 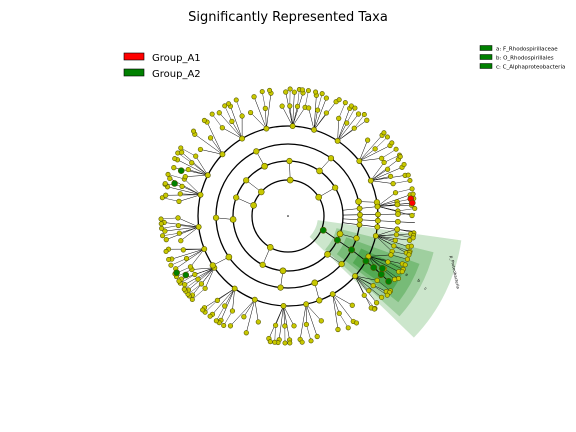 I want to click on legend-item-taxon-b: b: O_Rhodospirillales, so click(x=516, y=58).